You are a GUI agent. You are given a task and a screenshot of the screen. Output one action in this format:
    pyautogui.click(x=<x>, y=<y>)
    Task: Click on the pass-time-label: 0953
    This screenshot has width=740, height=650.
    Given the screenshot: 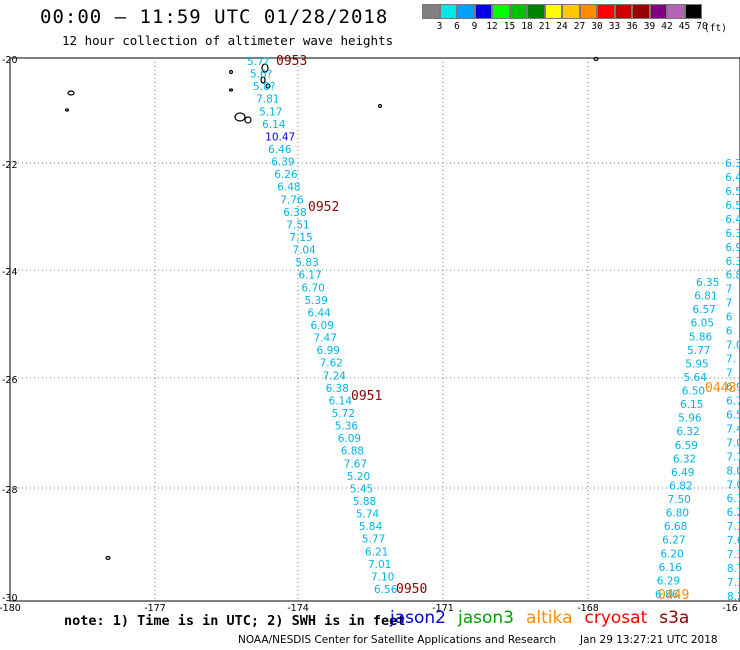 What is the action you would take?
    pyautogui.click(x=291, y=61)
    